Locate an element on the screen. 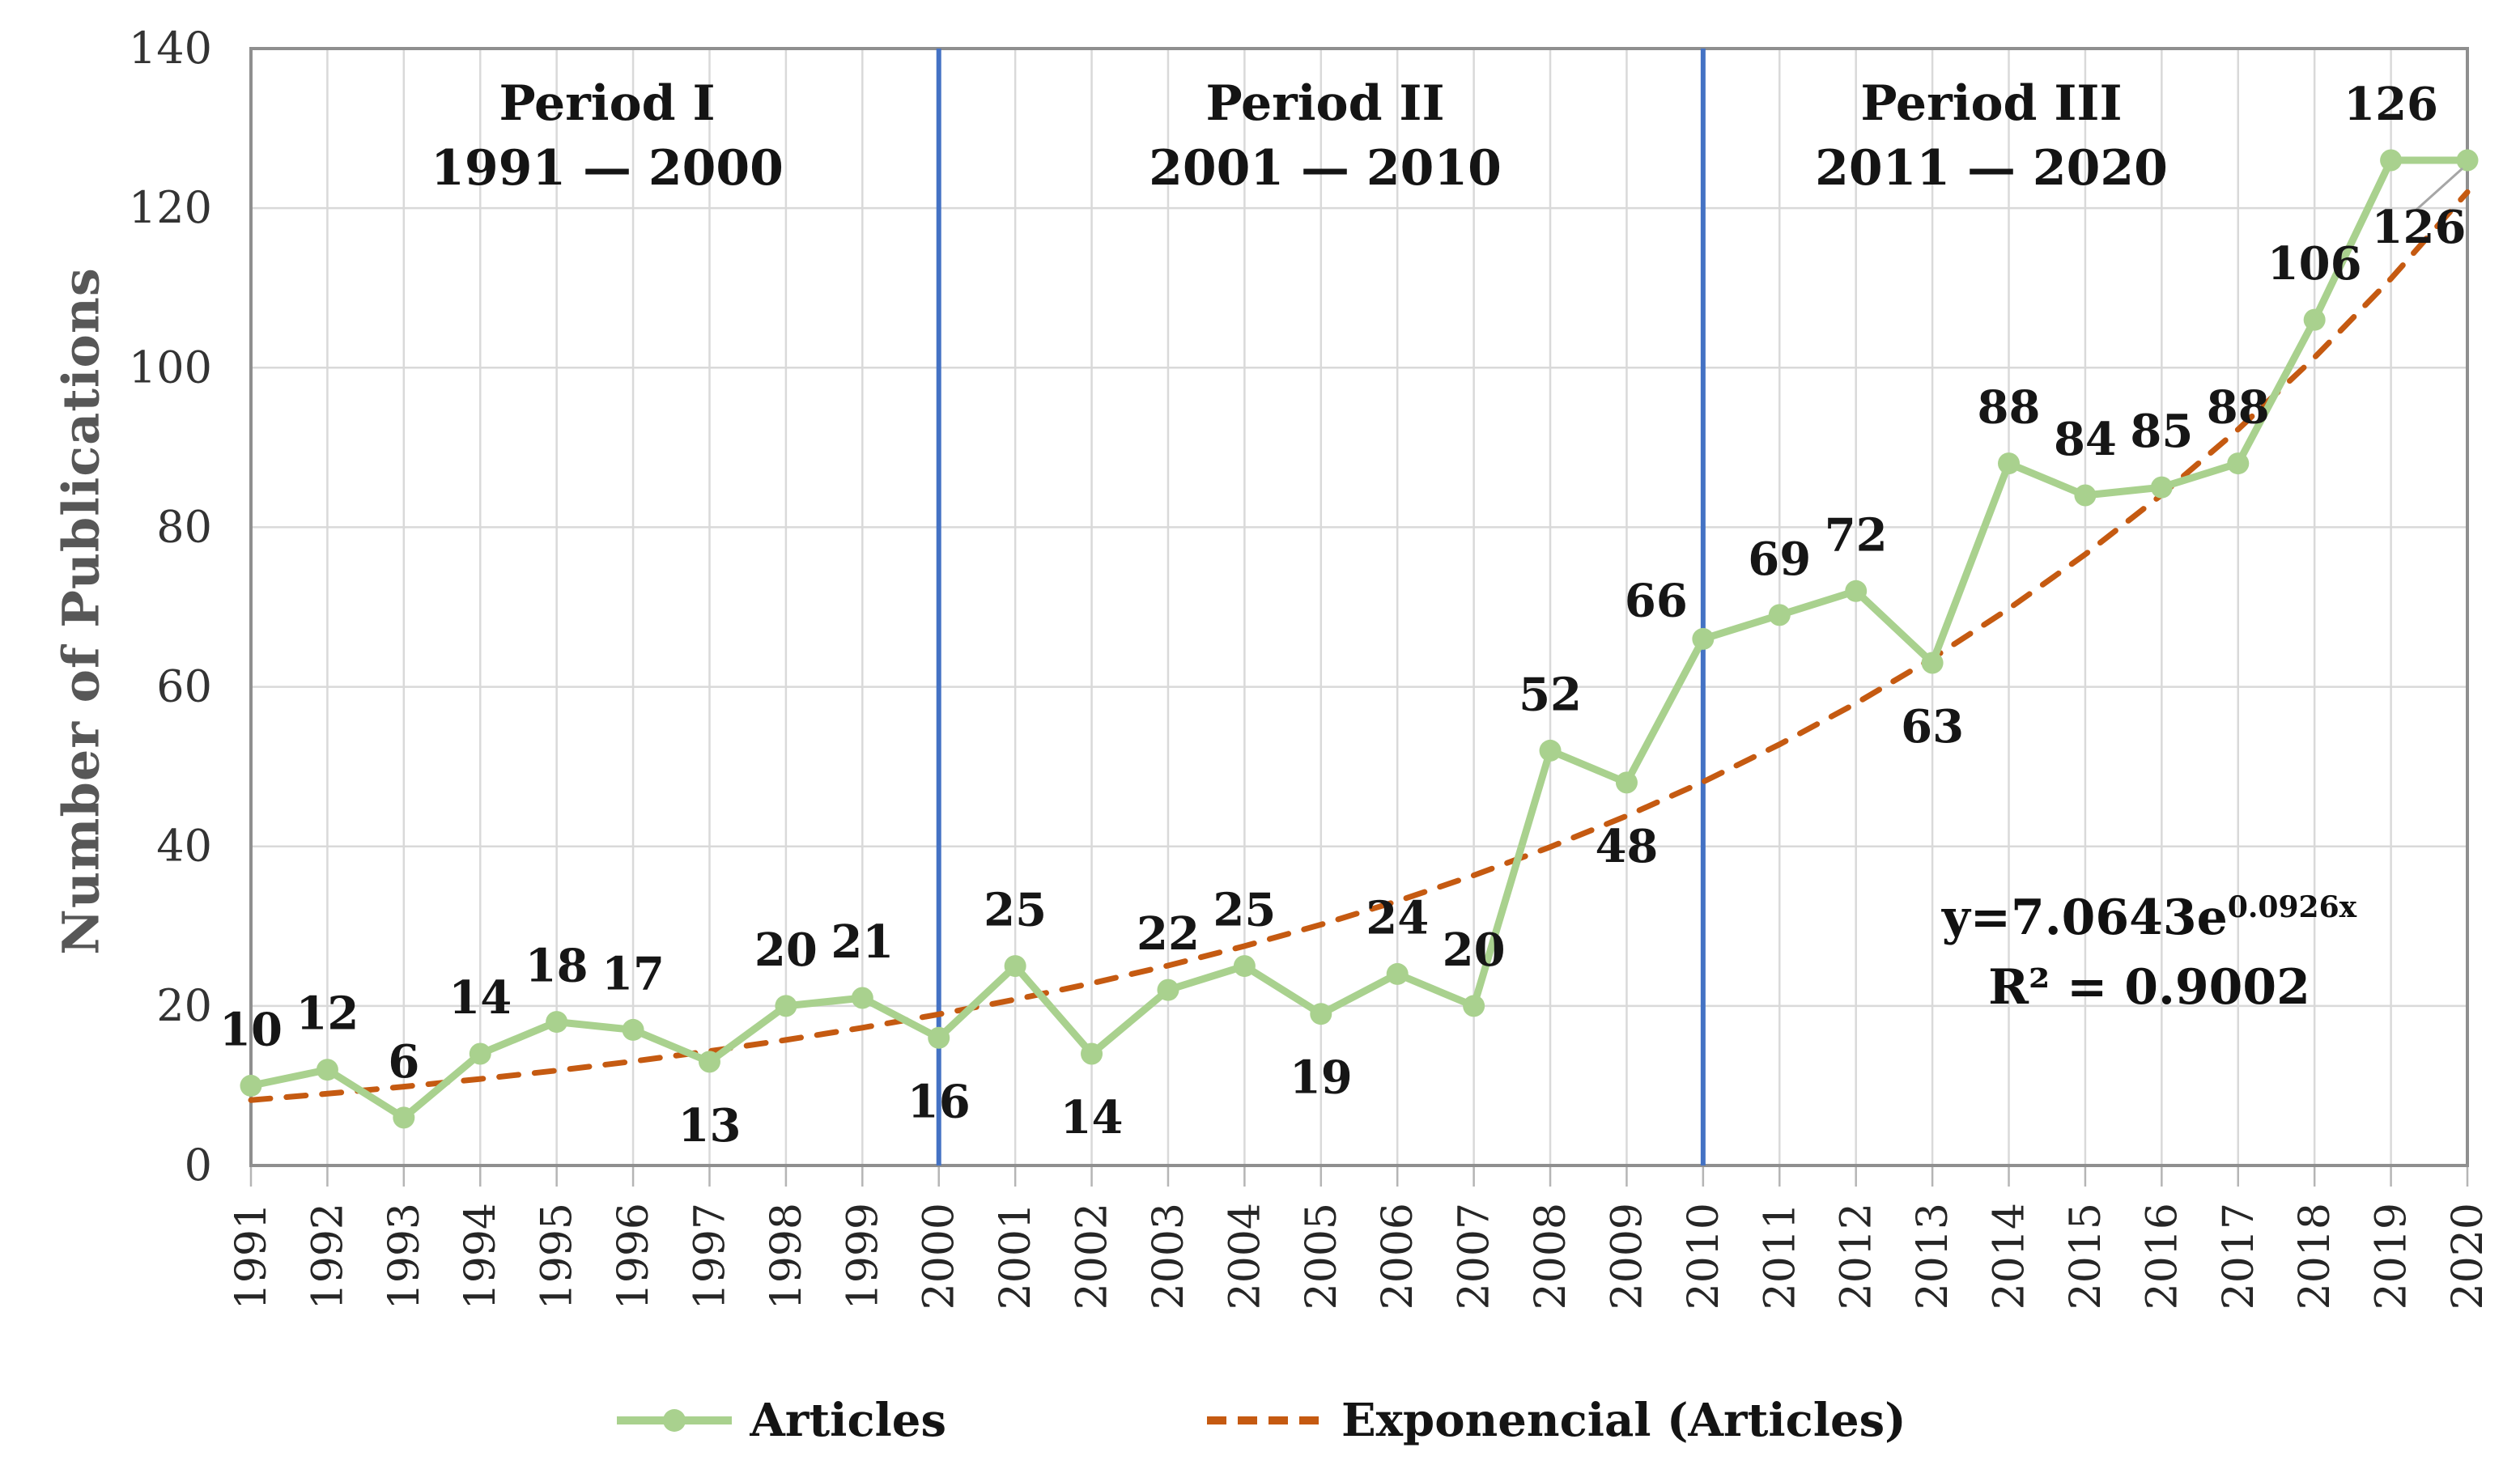 The height and width of the screenshot is (1469, 2520). period-annotation-3: Period III 2011 — 2020 is located at coordinates (1992, 136).